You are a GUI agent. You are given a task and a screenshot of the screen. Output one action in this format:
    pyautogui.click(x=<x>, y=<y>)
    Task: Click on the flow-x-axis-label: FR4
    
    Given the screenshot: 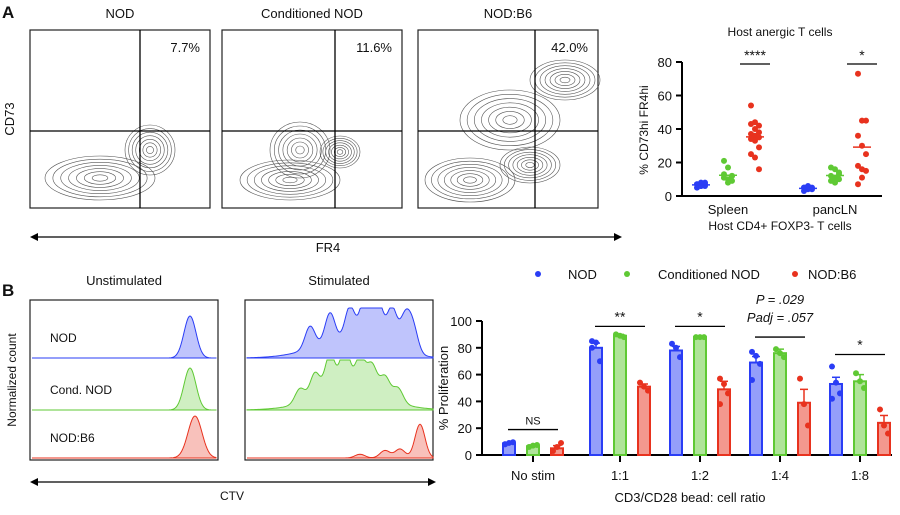 What is the action you would take?
    pyautogui.click(x=328, y=247)
    